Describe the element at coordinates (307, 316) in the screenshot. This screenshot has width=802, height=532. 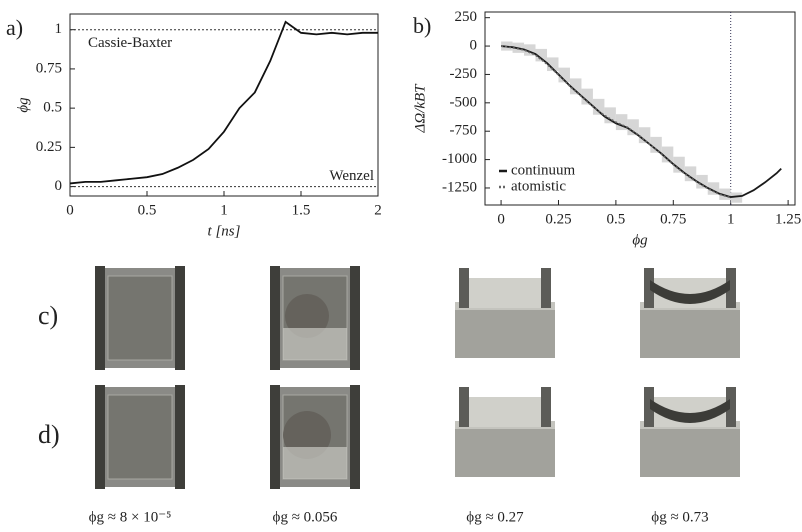
I see `gas-bubble` at that location.